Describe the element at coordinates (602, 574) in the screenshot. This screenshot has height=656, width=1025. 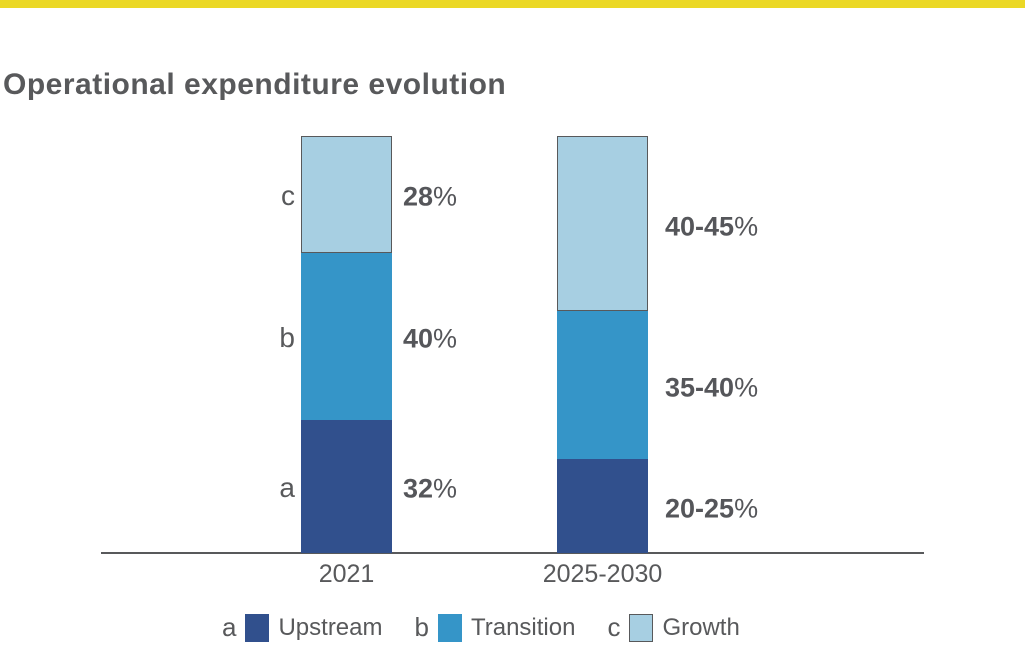
I see `category-label-2025-2030: 2025-2030` at that location.